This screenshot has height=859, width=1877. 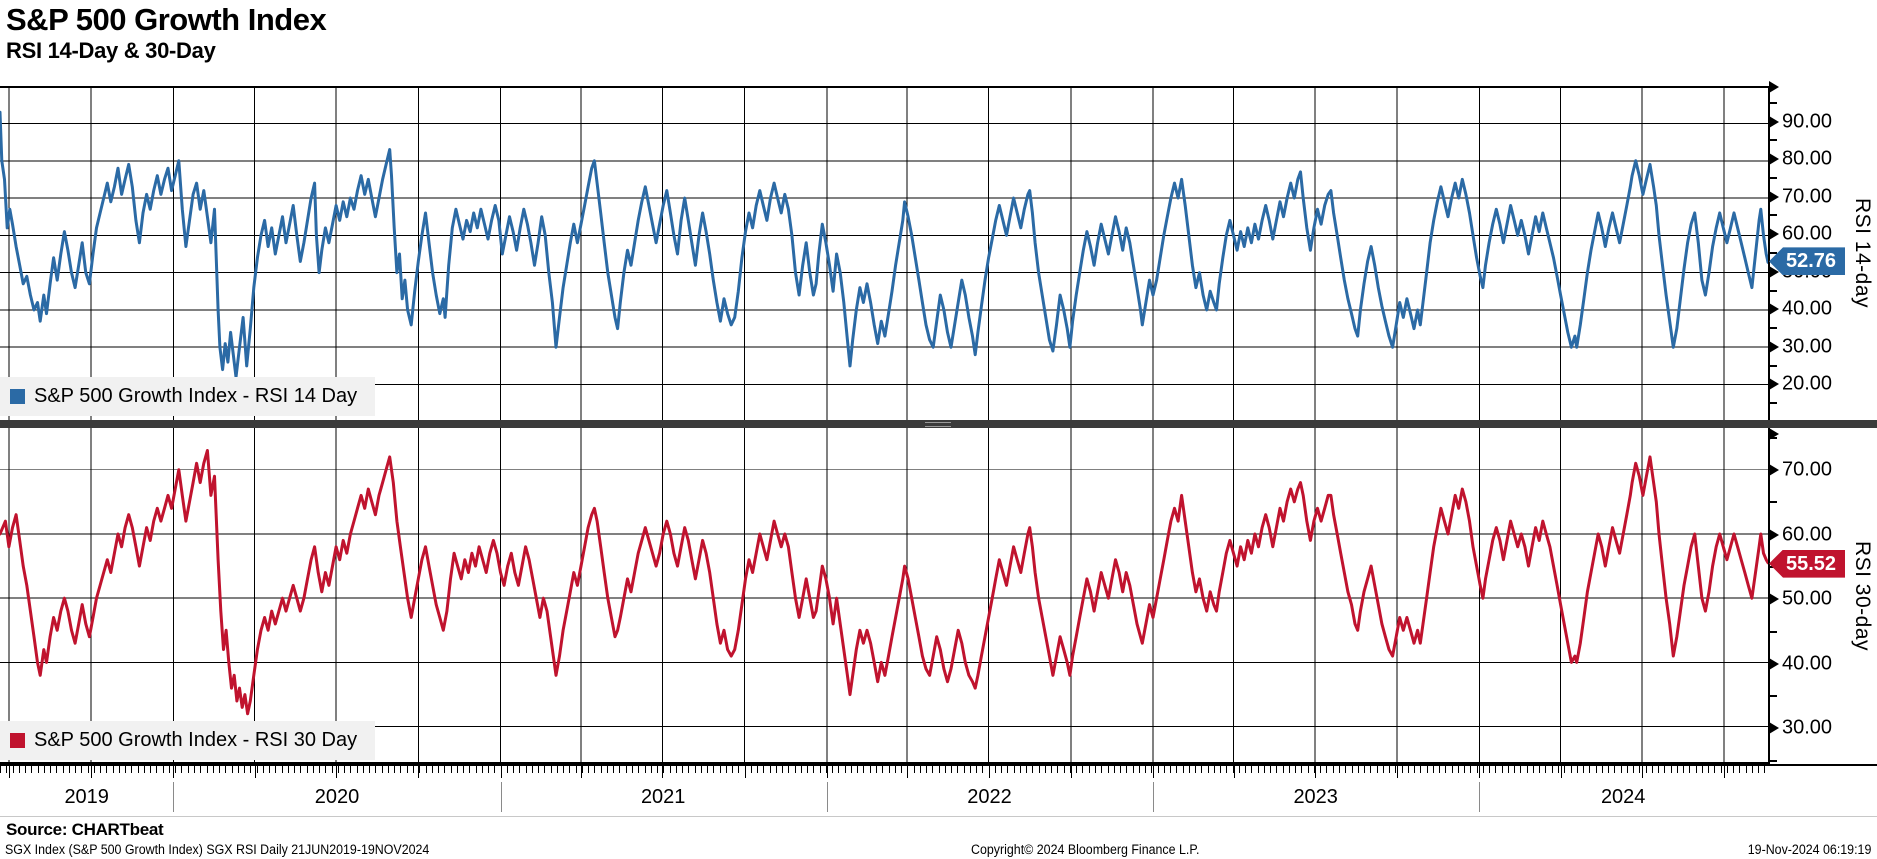 What do you see at coordinates (938, 424) in the screenshot?
I see `panel-divider` at bounding box center [938, 424].